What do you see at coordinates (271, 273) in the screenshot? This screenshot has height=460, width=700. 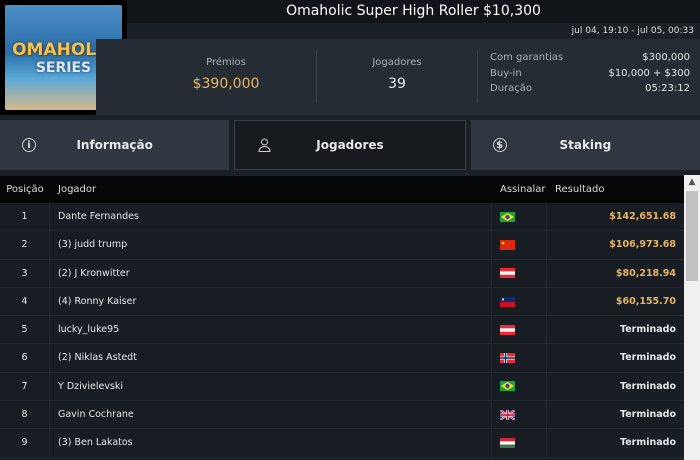 I see `player-name: (2) J Kronwitter` at bounding box center [271, 273].